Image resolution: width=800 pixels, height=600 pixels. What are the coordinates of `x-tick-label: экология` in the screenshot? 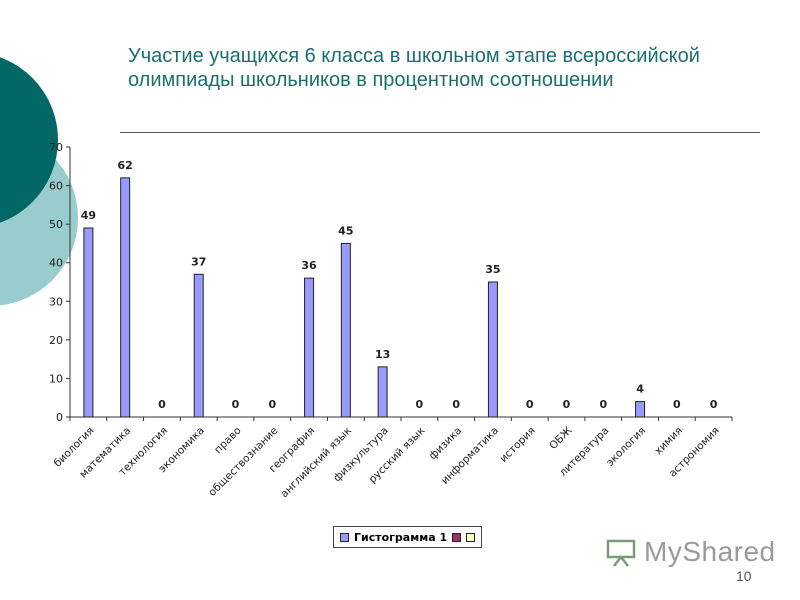 It's located at (626, 447).